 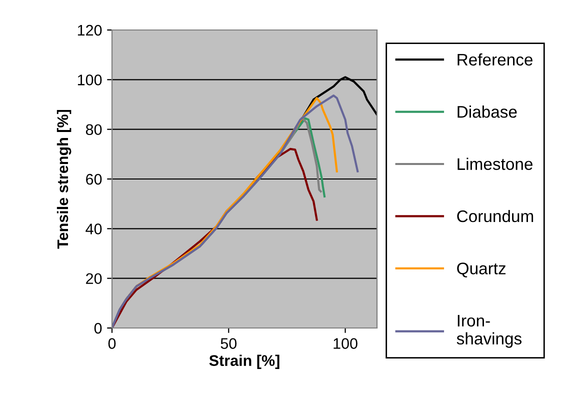 What do you see at coordinates (112, 343) in the screenshot?
I see `x-tick-label: 0` at bounding box center [112, 343].